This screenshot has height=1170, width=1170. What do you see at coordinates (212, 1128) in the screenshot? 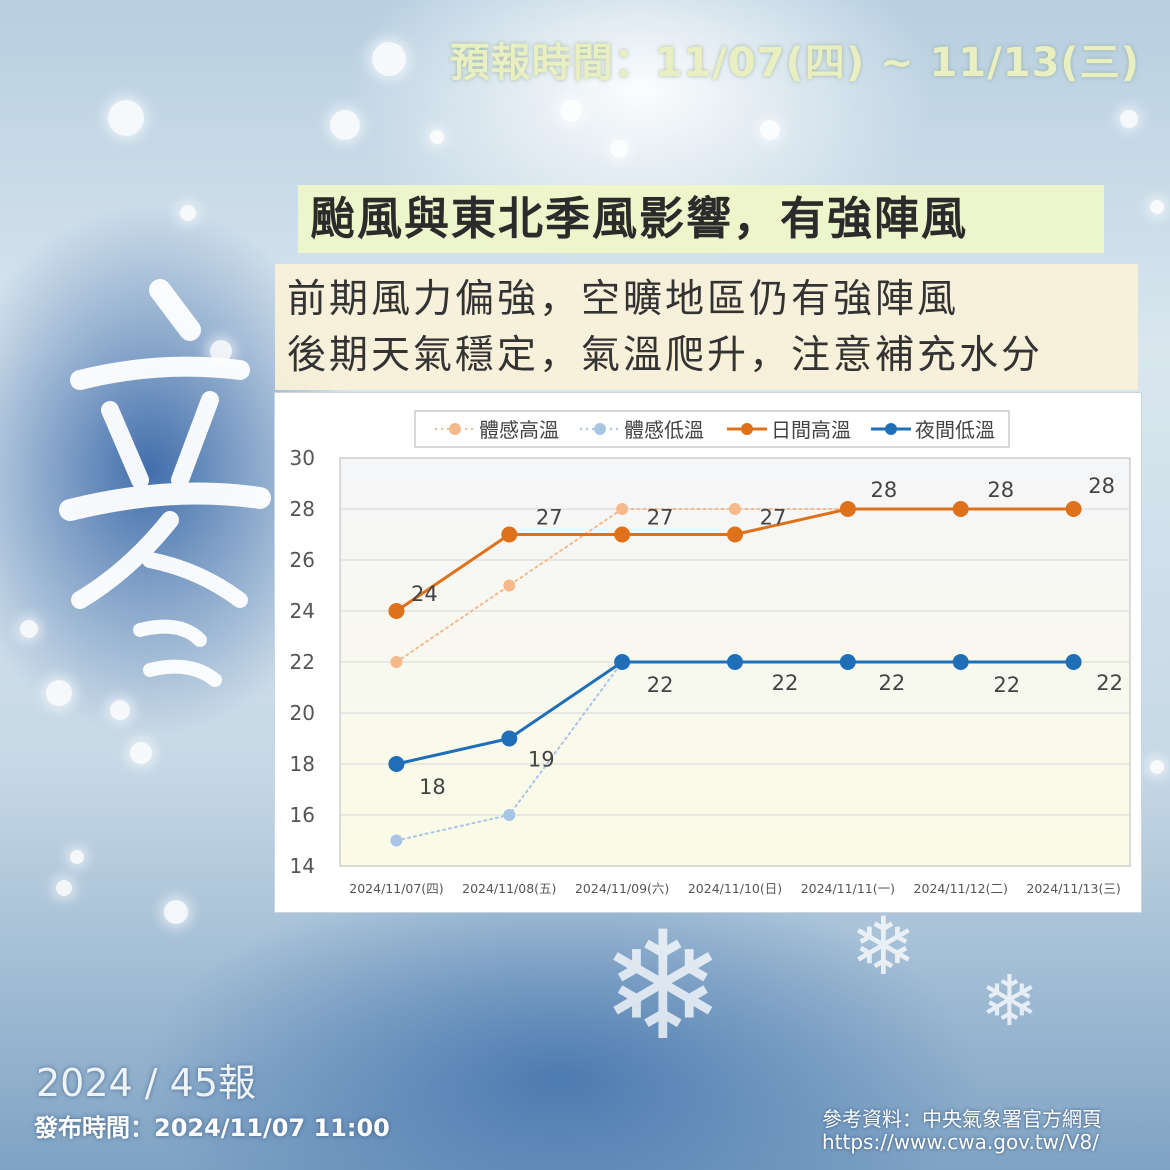
I see `publish-time: 發布時間：2024/11/07 11:00` at bounding box center [212, 1128].